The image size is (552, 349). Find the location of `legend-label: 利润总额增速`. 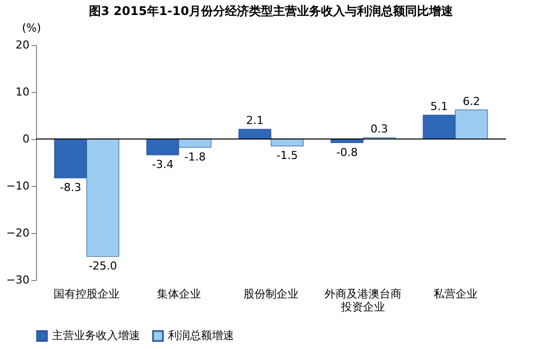

legend-label: 利润总额增速 is located at coordinates (201, 335).